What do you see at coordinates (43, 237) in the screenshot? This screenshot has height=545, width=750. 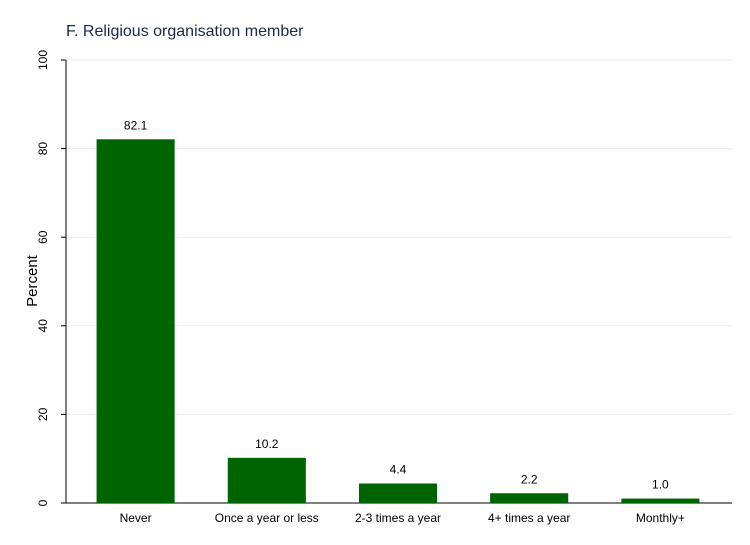 I see `y-tick-label: 60` at bounding box center [43, 237].